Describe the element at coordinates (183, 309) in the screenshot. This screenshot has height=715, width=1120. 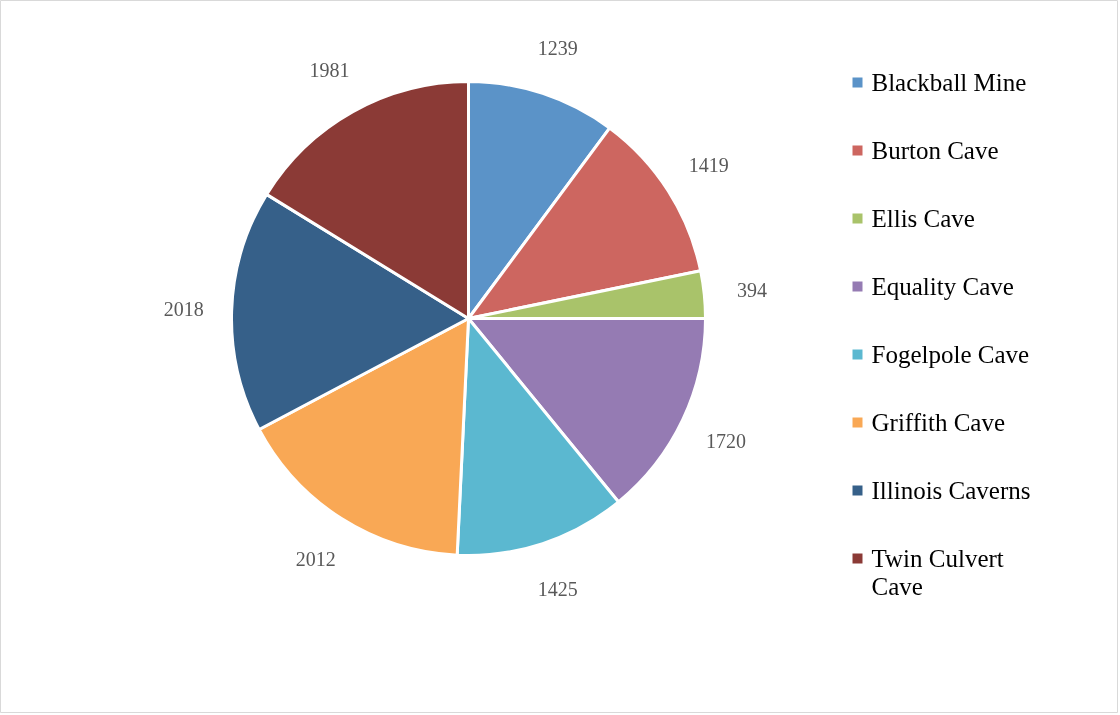
I see `data-label: 2018` at that location.